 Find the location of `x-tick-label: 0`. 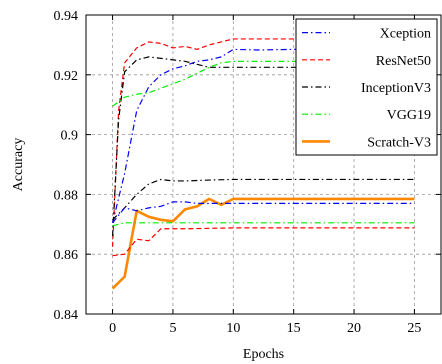

x-tick-label: 0 is located at coordinates (112, 328).